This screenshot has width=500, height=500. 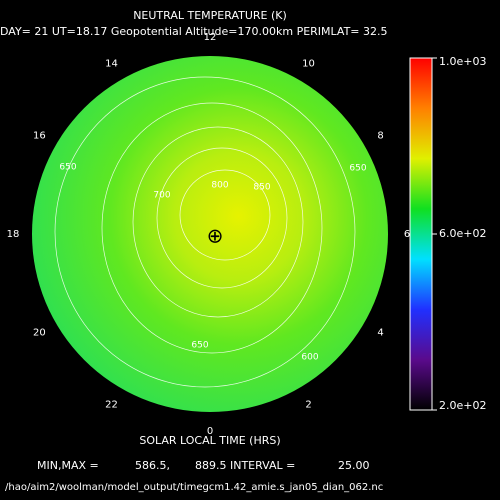 I want to click on contour-label: 800, so click(x=219, y=186).